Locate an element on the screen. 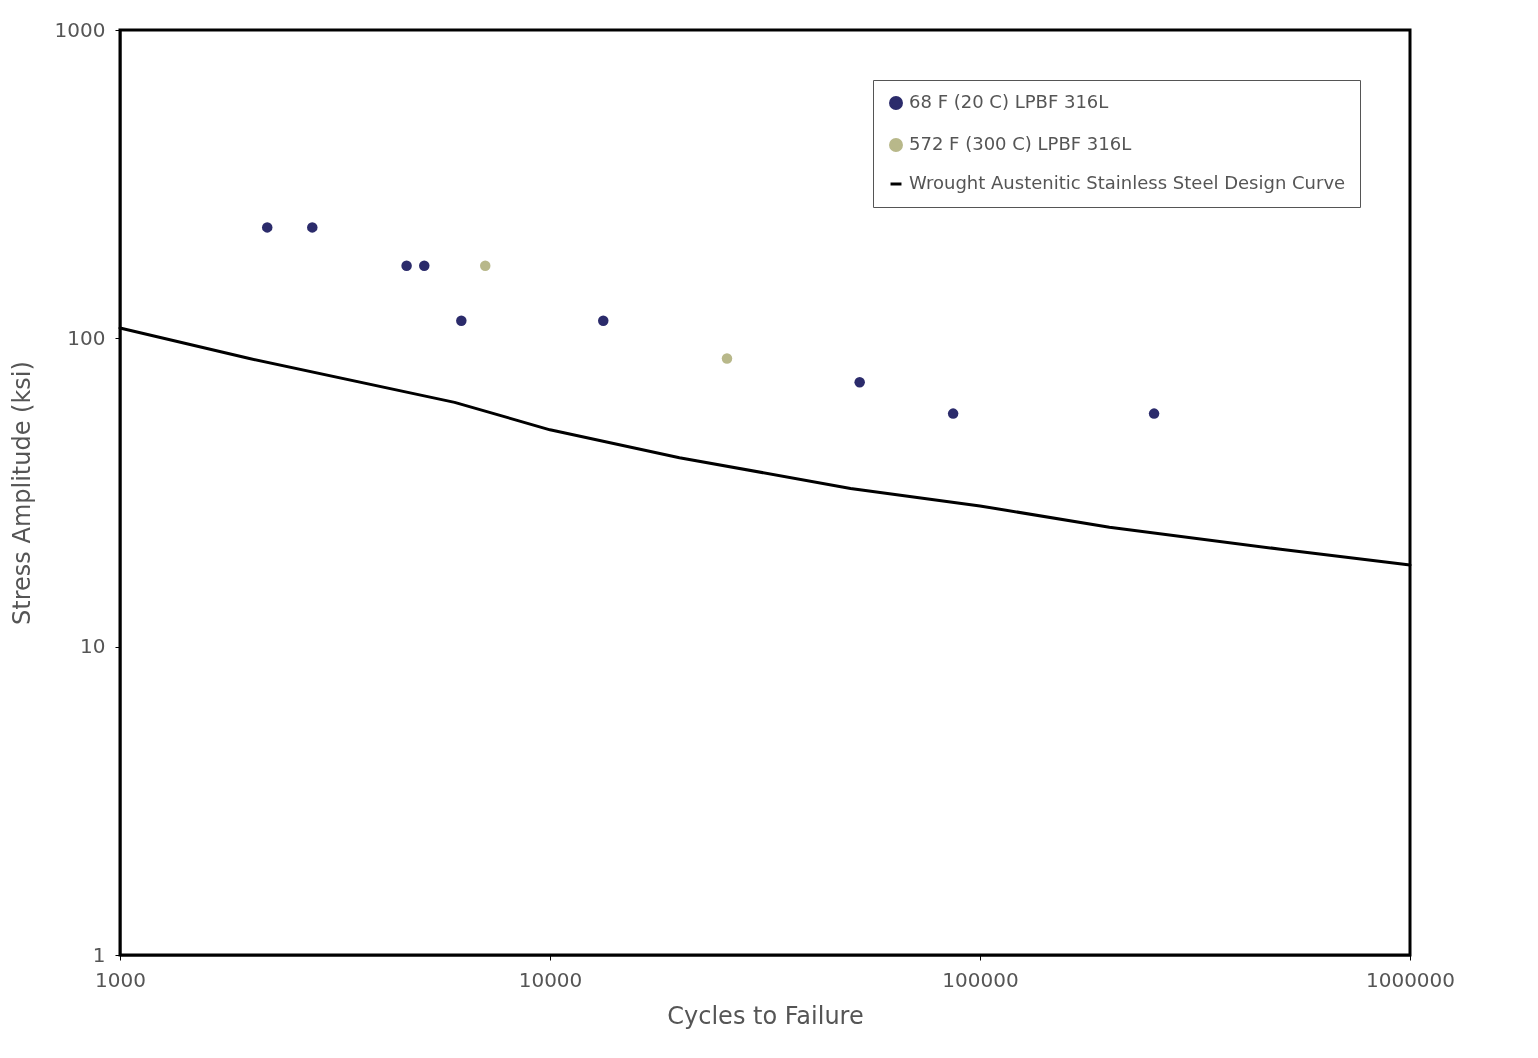  y-tick-label: 100 is located at coordinates (86, 337).